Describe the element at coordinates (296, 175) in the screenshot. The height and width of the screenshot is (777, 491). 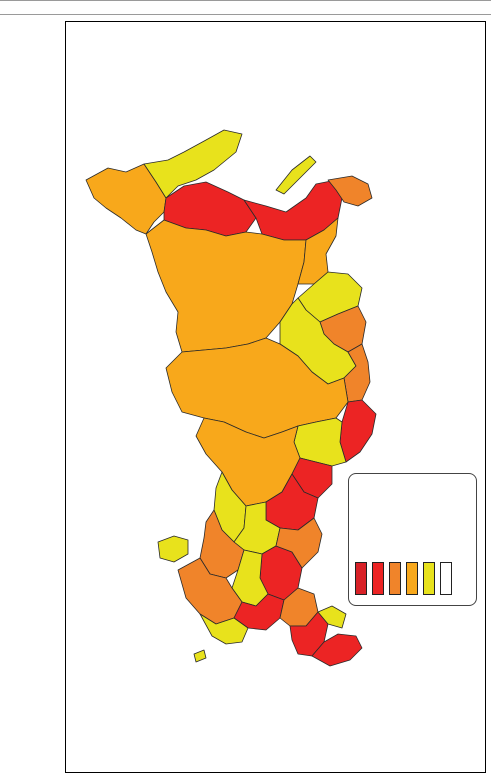
I see `region-ne-peninsula` at that location.